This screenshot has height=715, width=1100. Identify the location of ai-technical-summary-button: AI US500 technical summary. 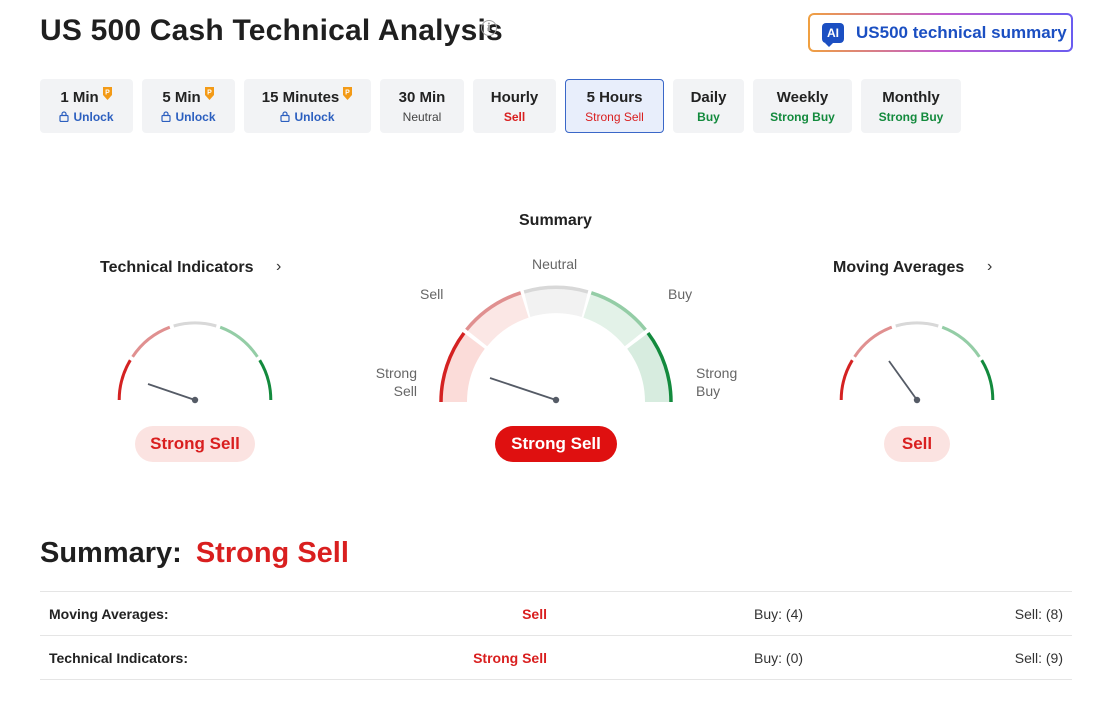
(940, 32).